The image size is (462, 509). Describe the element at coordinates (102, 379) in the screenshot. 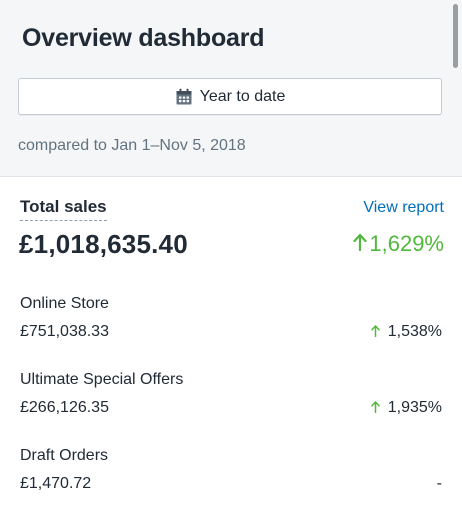

I see `channel-name: Ultimate Special Offers` at that location.